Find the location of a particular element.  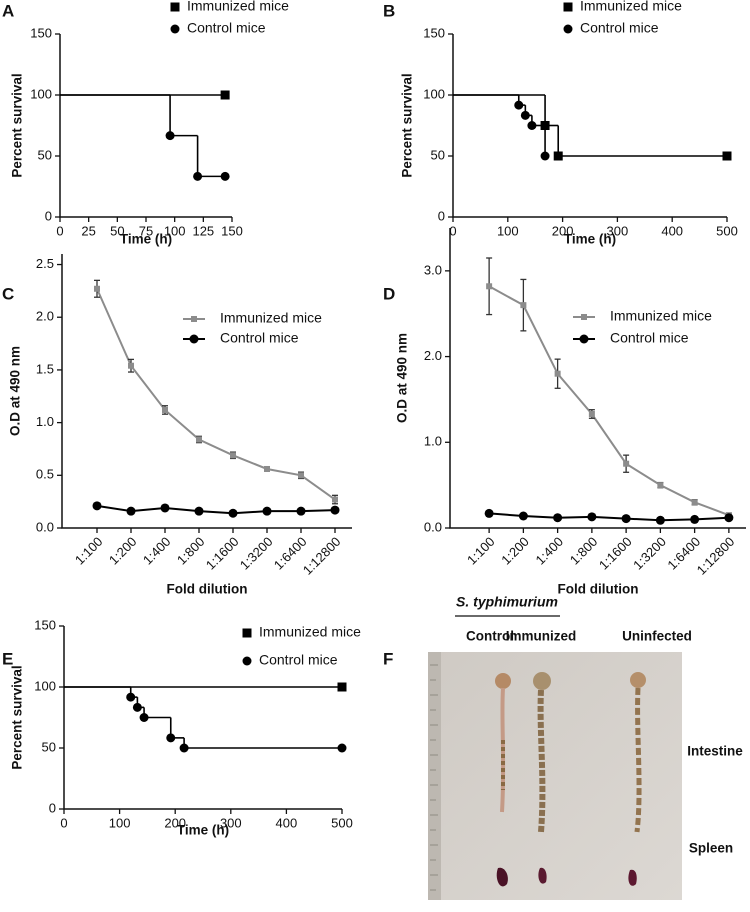

y-tick-label: 2.5 is located at coordinates (45, 263).